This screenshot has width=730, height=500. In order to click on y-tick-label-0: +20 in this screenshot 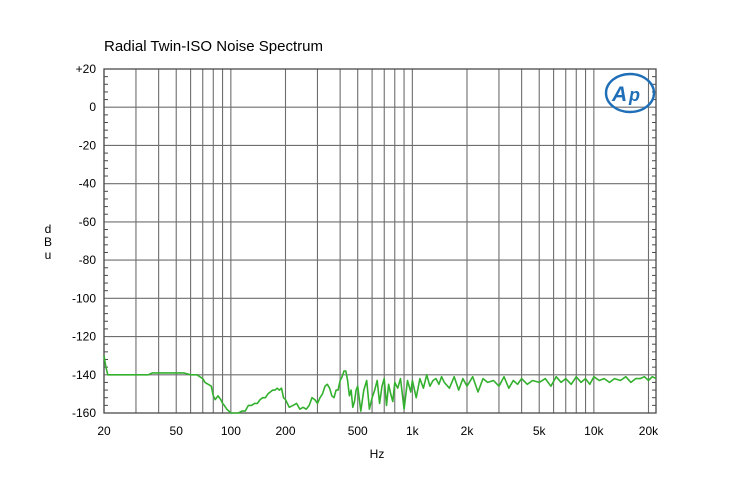, I will do `click(86, 69)`.